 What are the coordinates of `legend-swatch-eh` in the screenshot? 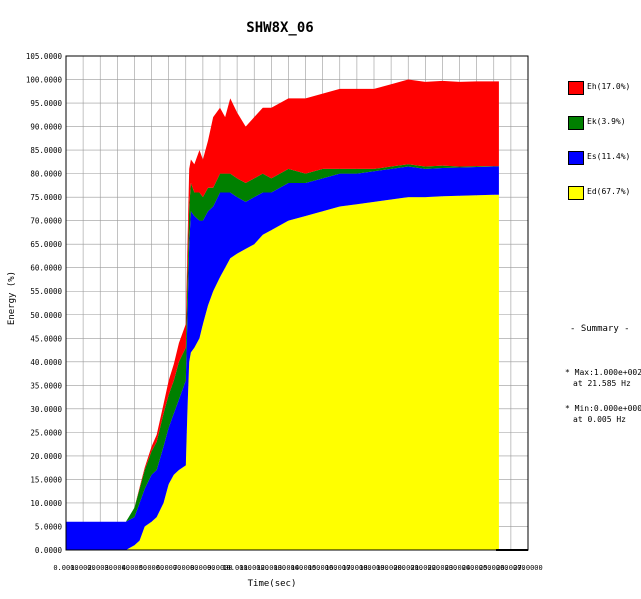 It's located at (576, 88).